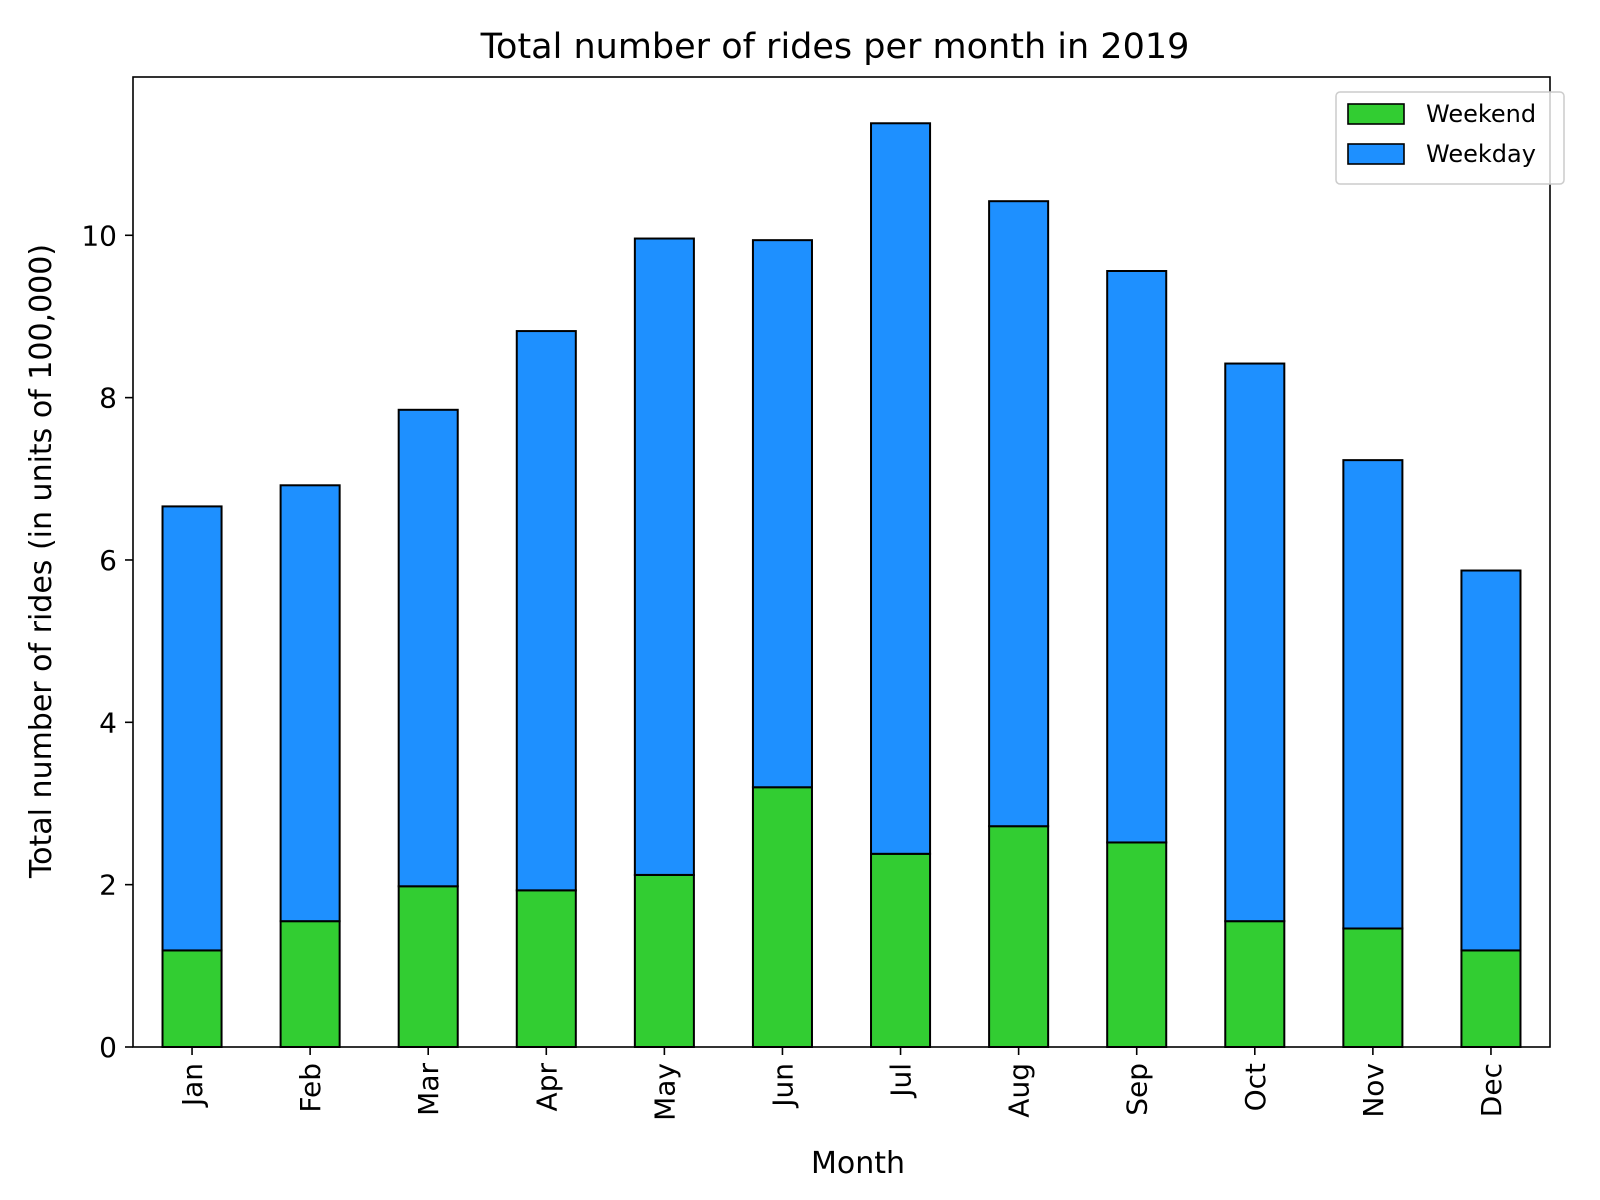  I want to click on bar-weekday-nov, so click(1373, 694).